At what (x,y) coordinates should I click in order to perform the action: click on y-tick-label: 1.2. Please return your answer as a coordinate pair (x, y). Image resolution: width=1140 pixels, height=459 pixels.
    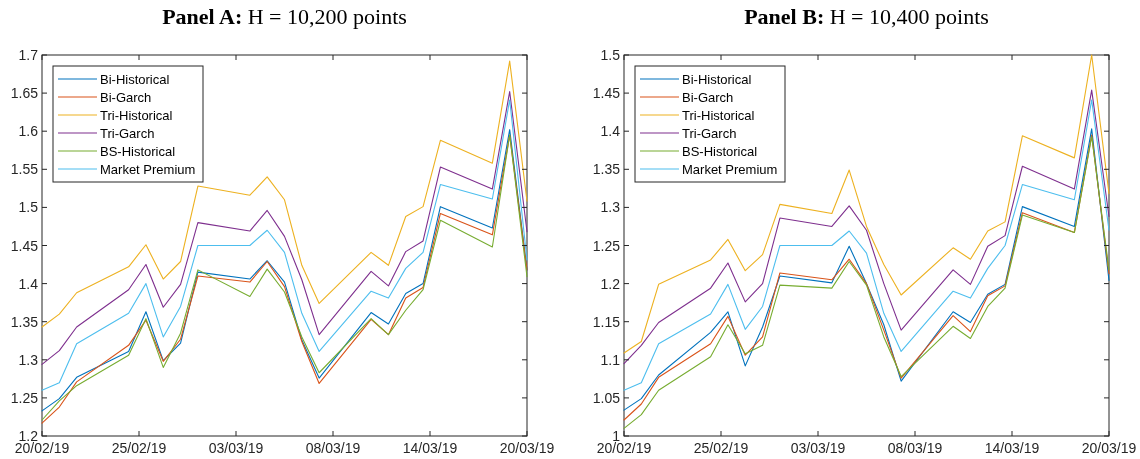
    Looking at the image, I should click on (610, 283).